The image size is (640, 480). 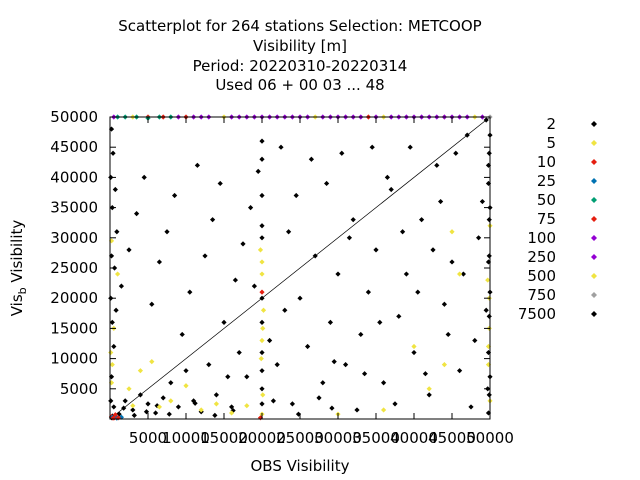 What do you see at coordinates (376, 438) in the screenshot?
I see `x-tick-label: 35000` at bounding box center [376, 438].